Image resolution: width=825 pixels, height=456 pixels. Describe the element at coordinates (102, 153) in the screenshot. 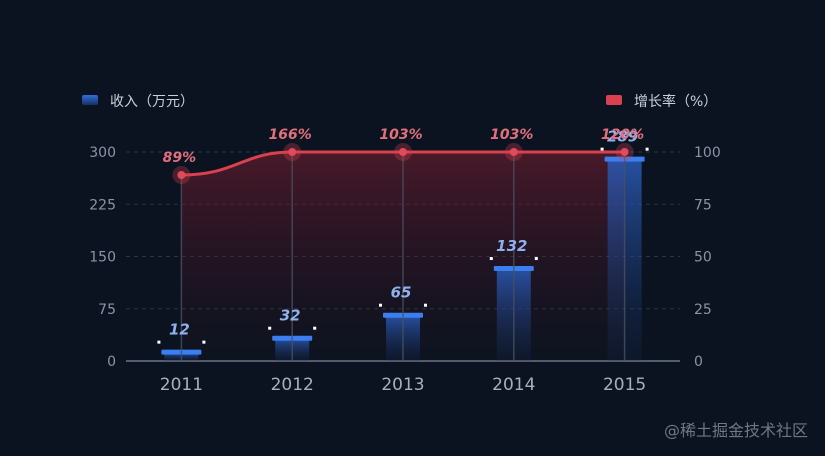

I see `y-left-tick: 300` at that location.